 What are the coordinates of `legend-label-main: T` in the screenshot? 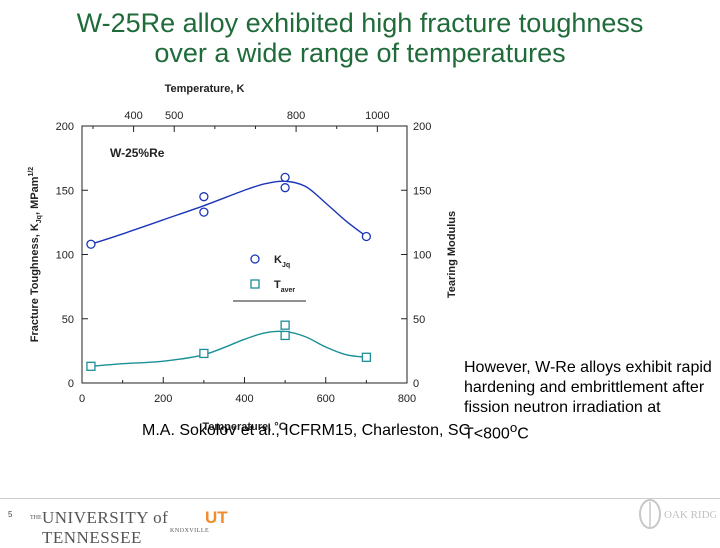 It's located at (277, 285).